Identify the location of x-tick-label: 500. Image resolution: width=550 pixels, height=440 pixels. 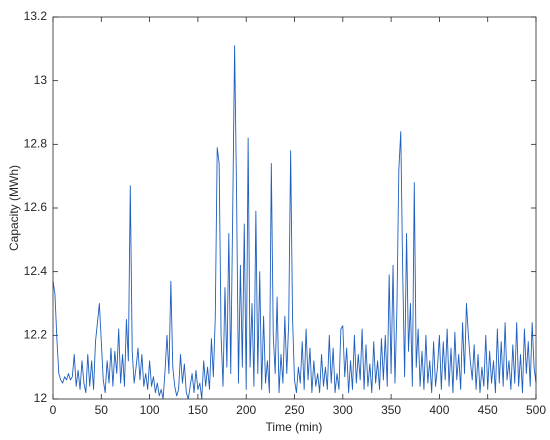
(536, 410).